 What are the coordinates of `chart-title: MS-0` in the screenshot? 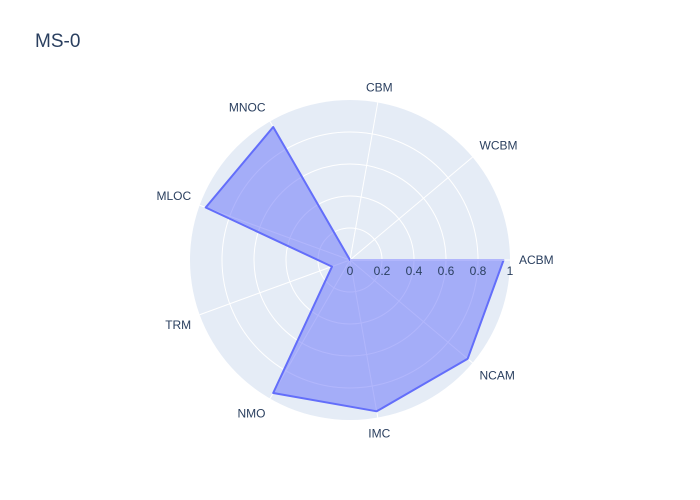 It's located at (58, 41).